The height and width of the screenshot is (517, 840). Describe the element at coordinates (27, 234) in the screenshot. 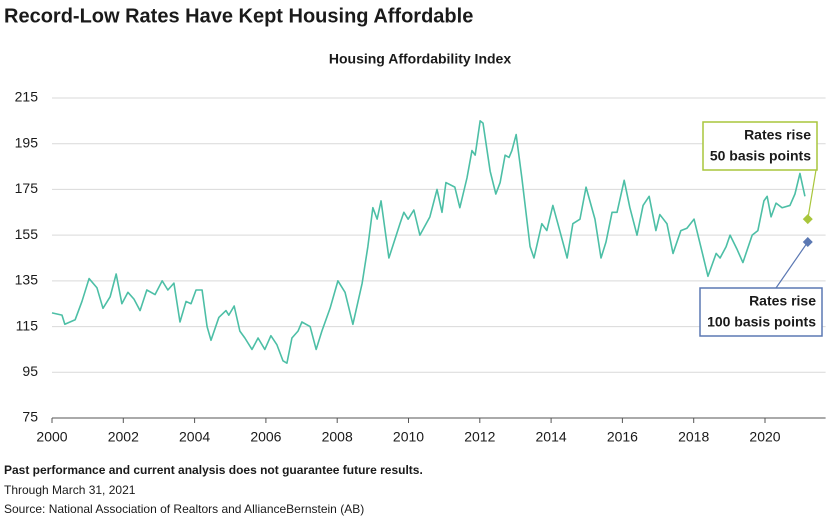

I see `y-tick-label: 155` at that location.